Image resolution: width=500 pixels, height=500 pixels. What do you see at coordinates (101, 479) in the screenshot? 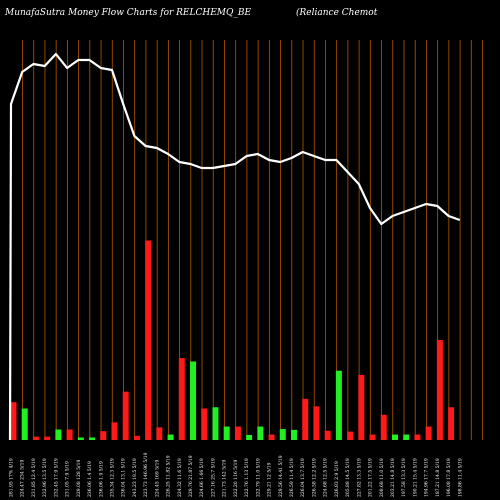
I see `x-tick-label: 236.06 1.9 5/19` at bounding box center [101, 479].